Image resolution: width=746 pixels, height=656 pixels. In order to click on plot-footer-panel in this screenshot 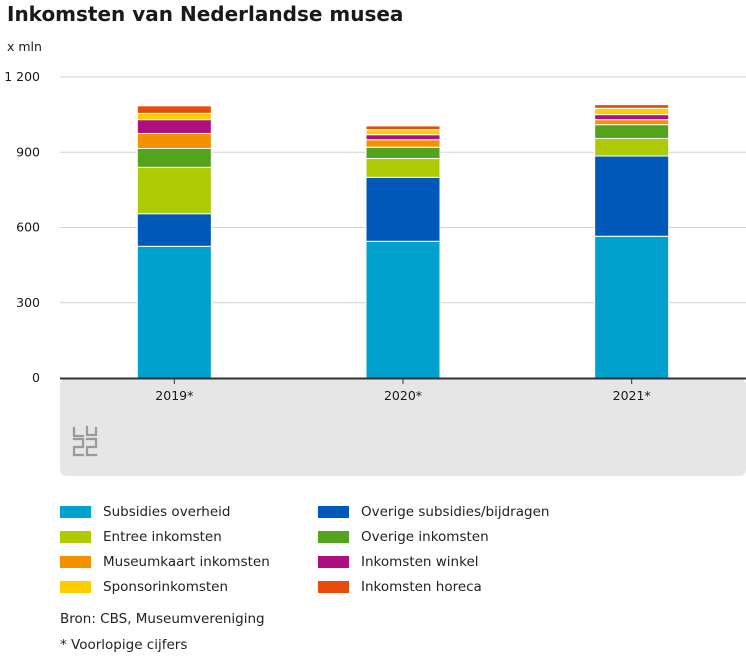, I will do `click(403, 427)`.